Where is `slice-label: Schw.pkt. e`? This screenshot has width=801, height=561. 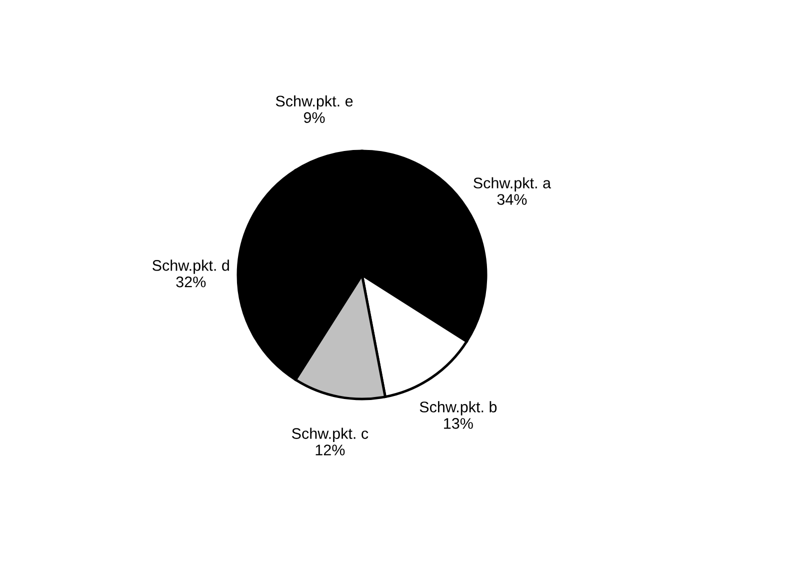 slice-label: Schw.pkt. e is located at coordinates (314, 102).